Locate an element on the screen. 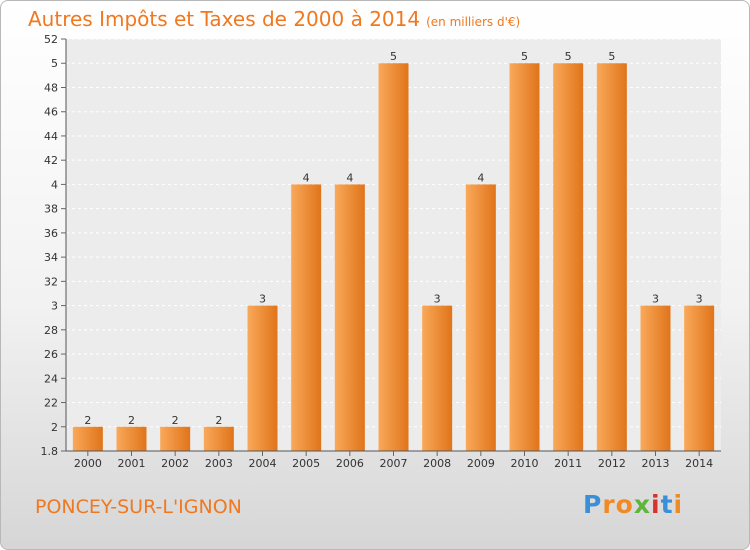 The image size is (750, 550). y-tick-label: 3 is located at coordinates (54, 306).